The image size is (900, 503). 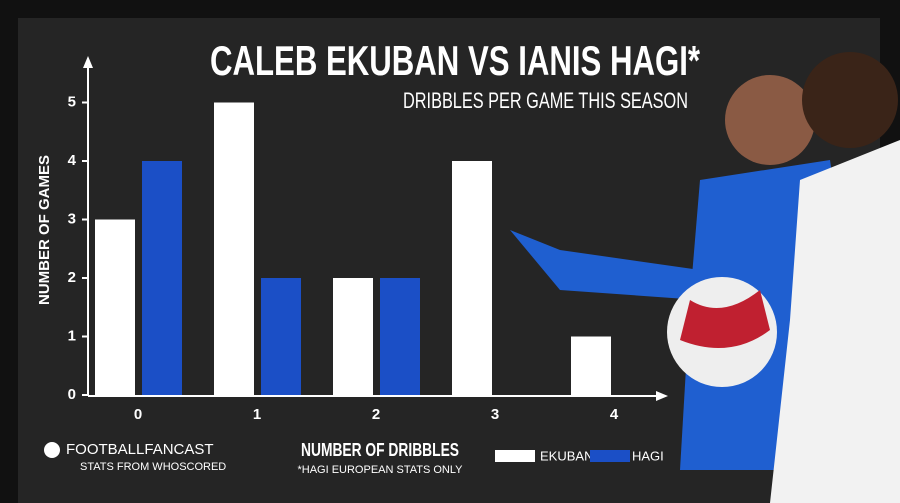 What do you see at coordinates (495, 414) in the screenshot?
I see `x-tick-label: 3` at bounding box center [495, 414].